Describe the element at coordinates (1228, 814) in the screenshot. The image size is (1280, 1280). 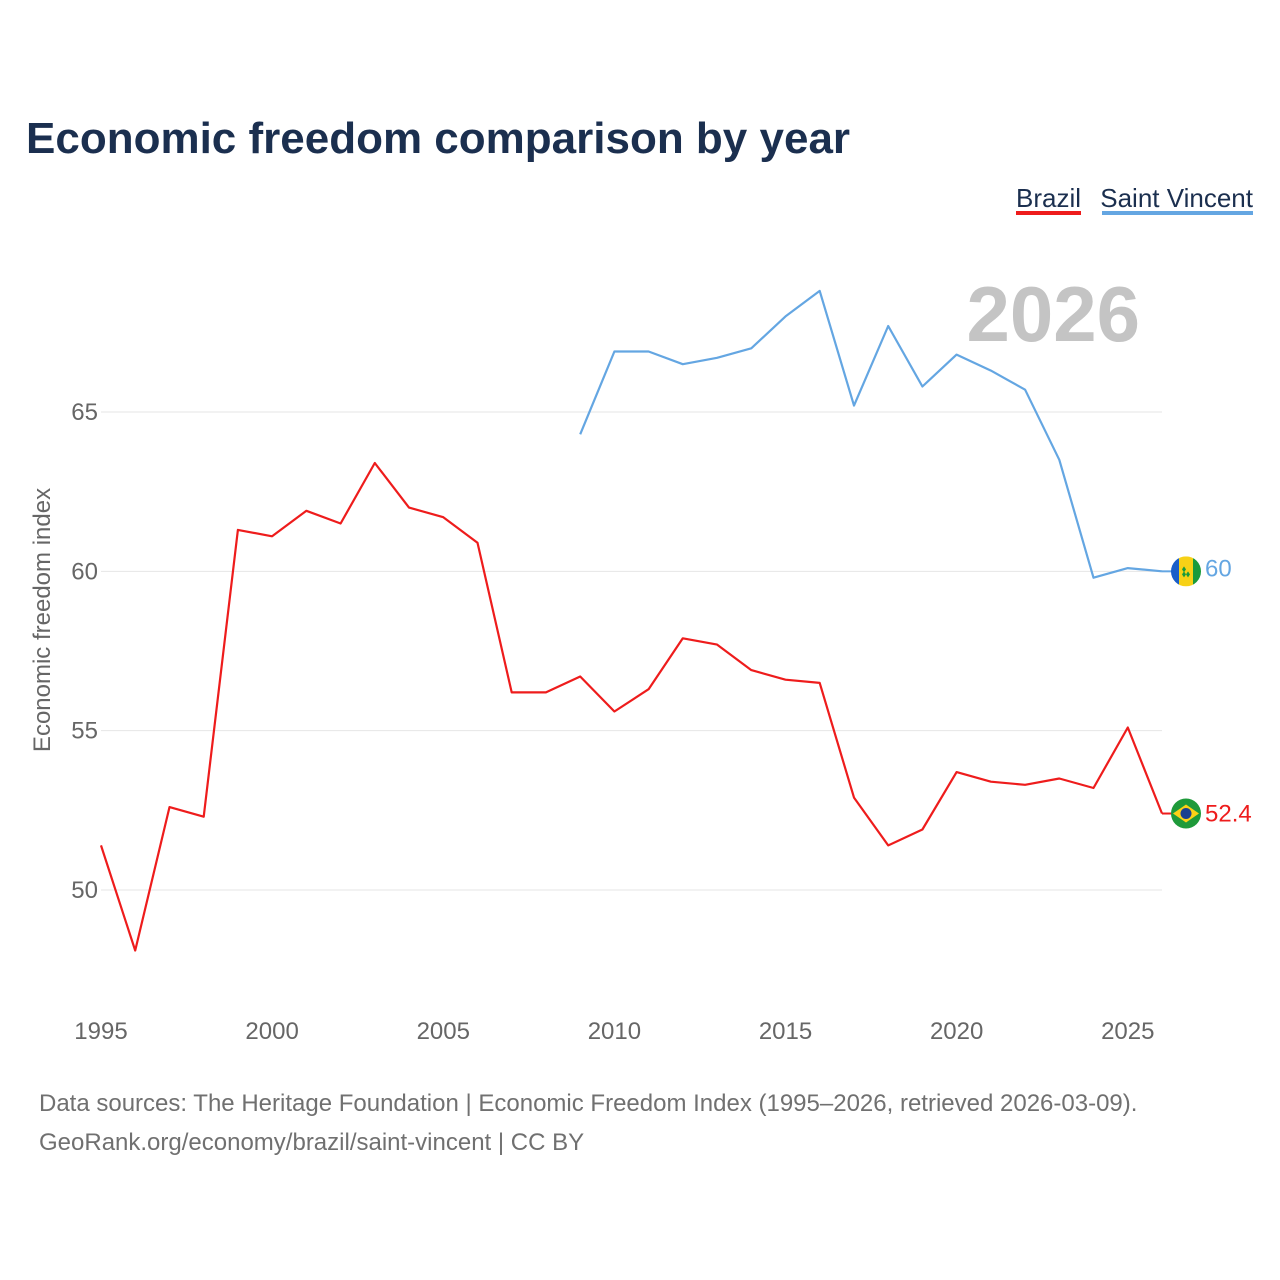
I see `brazil-end-value: 52.4` at that location.